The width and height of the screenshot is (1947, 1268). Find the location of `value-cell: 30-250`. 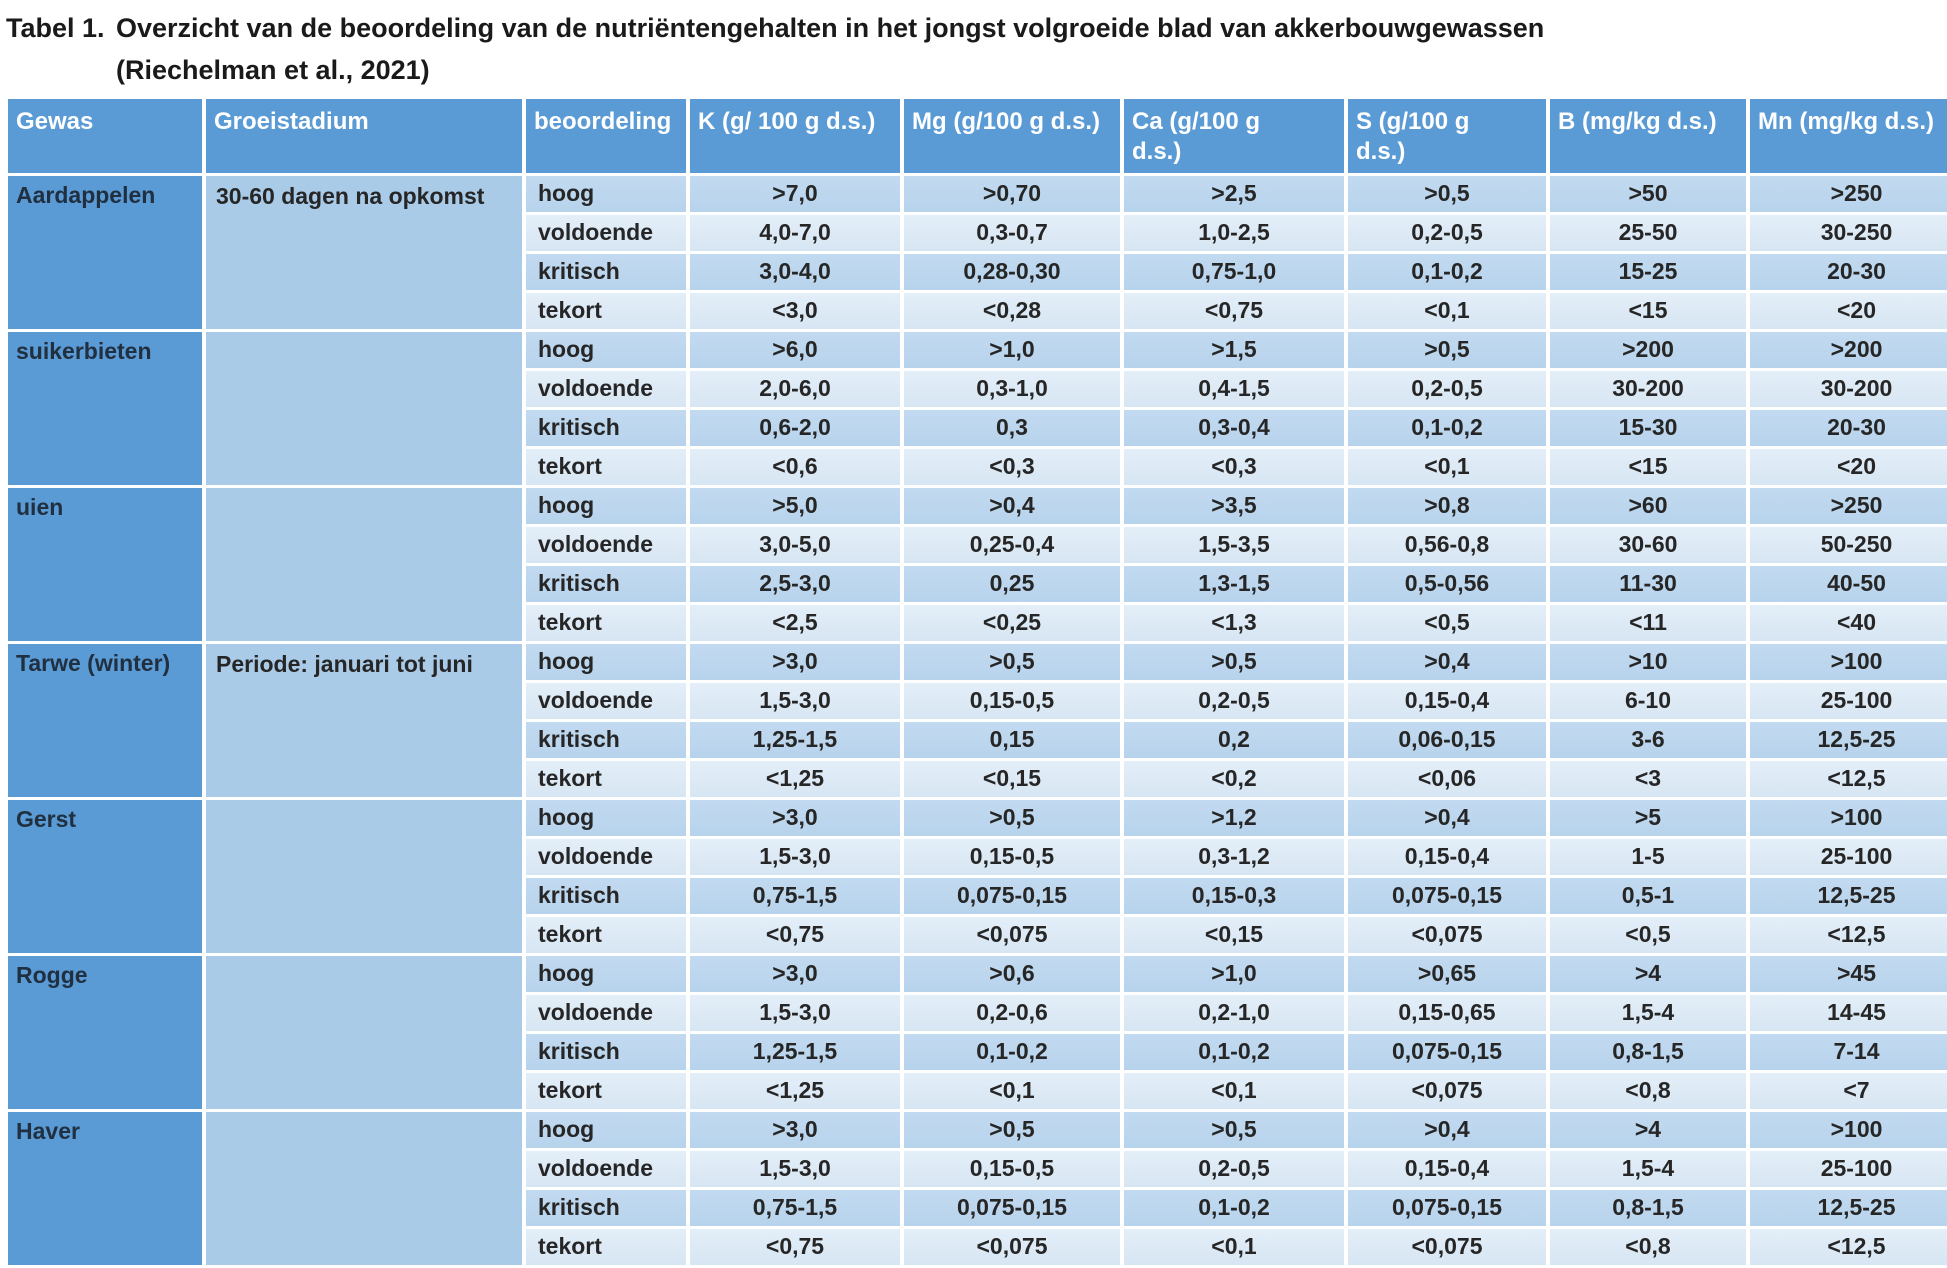

value-cell: 30-250 is located at coordinates (1848, 232).